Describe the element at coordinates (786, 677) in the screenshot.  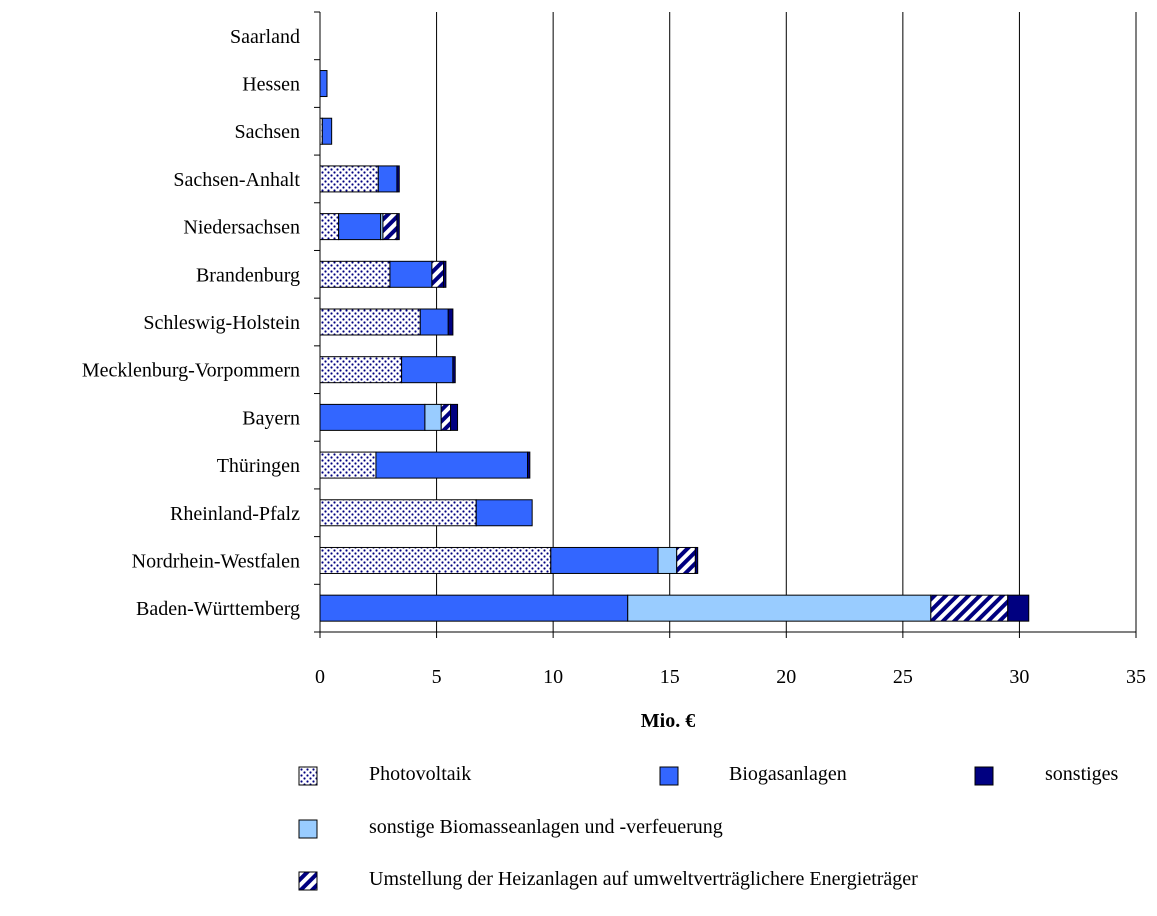
I see `x-tick-label: 20` at that location.